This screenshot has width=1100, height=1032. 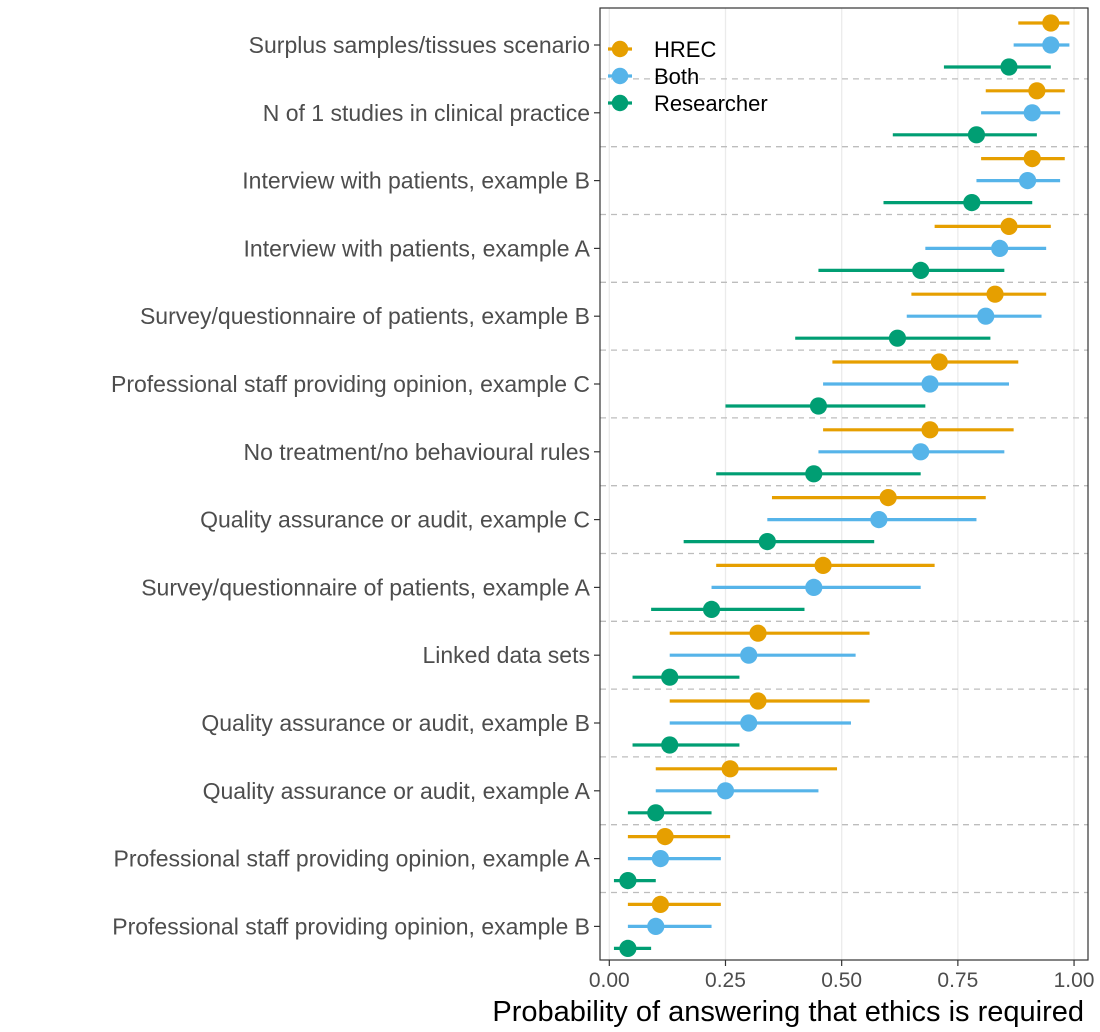 I want to click on x-tick-label-1-00: 1.00, so click(x=1074, y=980).